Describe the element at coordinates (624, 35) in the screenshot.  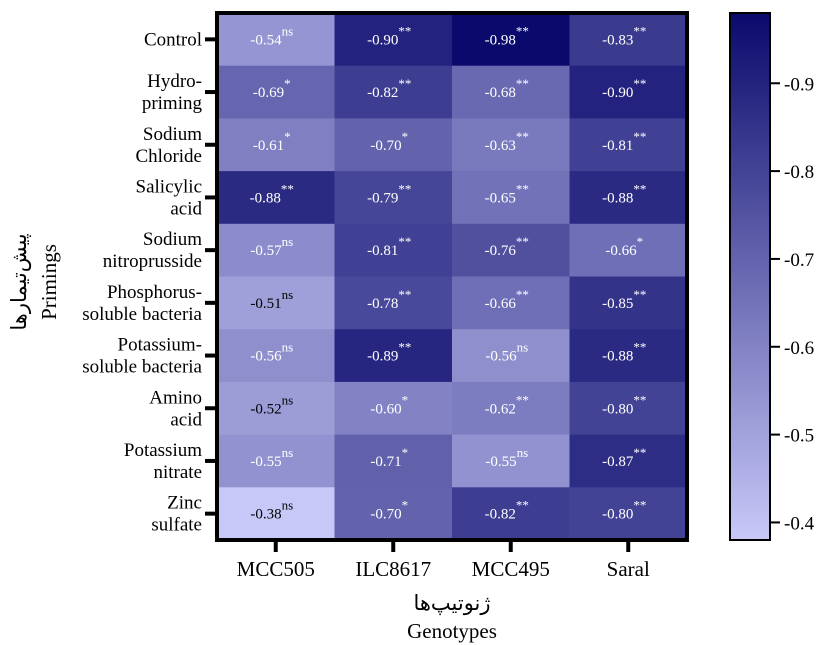
I see `heatmap-cell-label: -0.83**` at that location.